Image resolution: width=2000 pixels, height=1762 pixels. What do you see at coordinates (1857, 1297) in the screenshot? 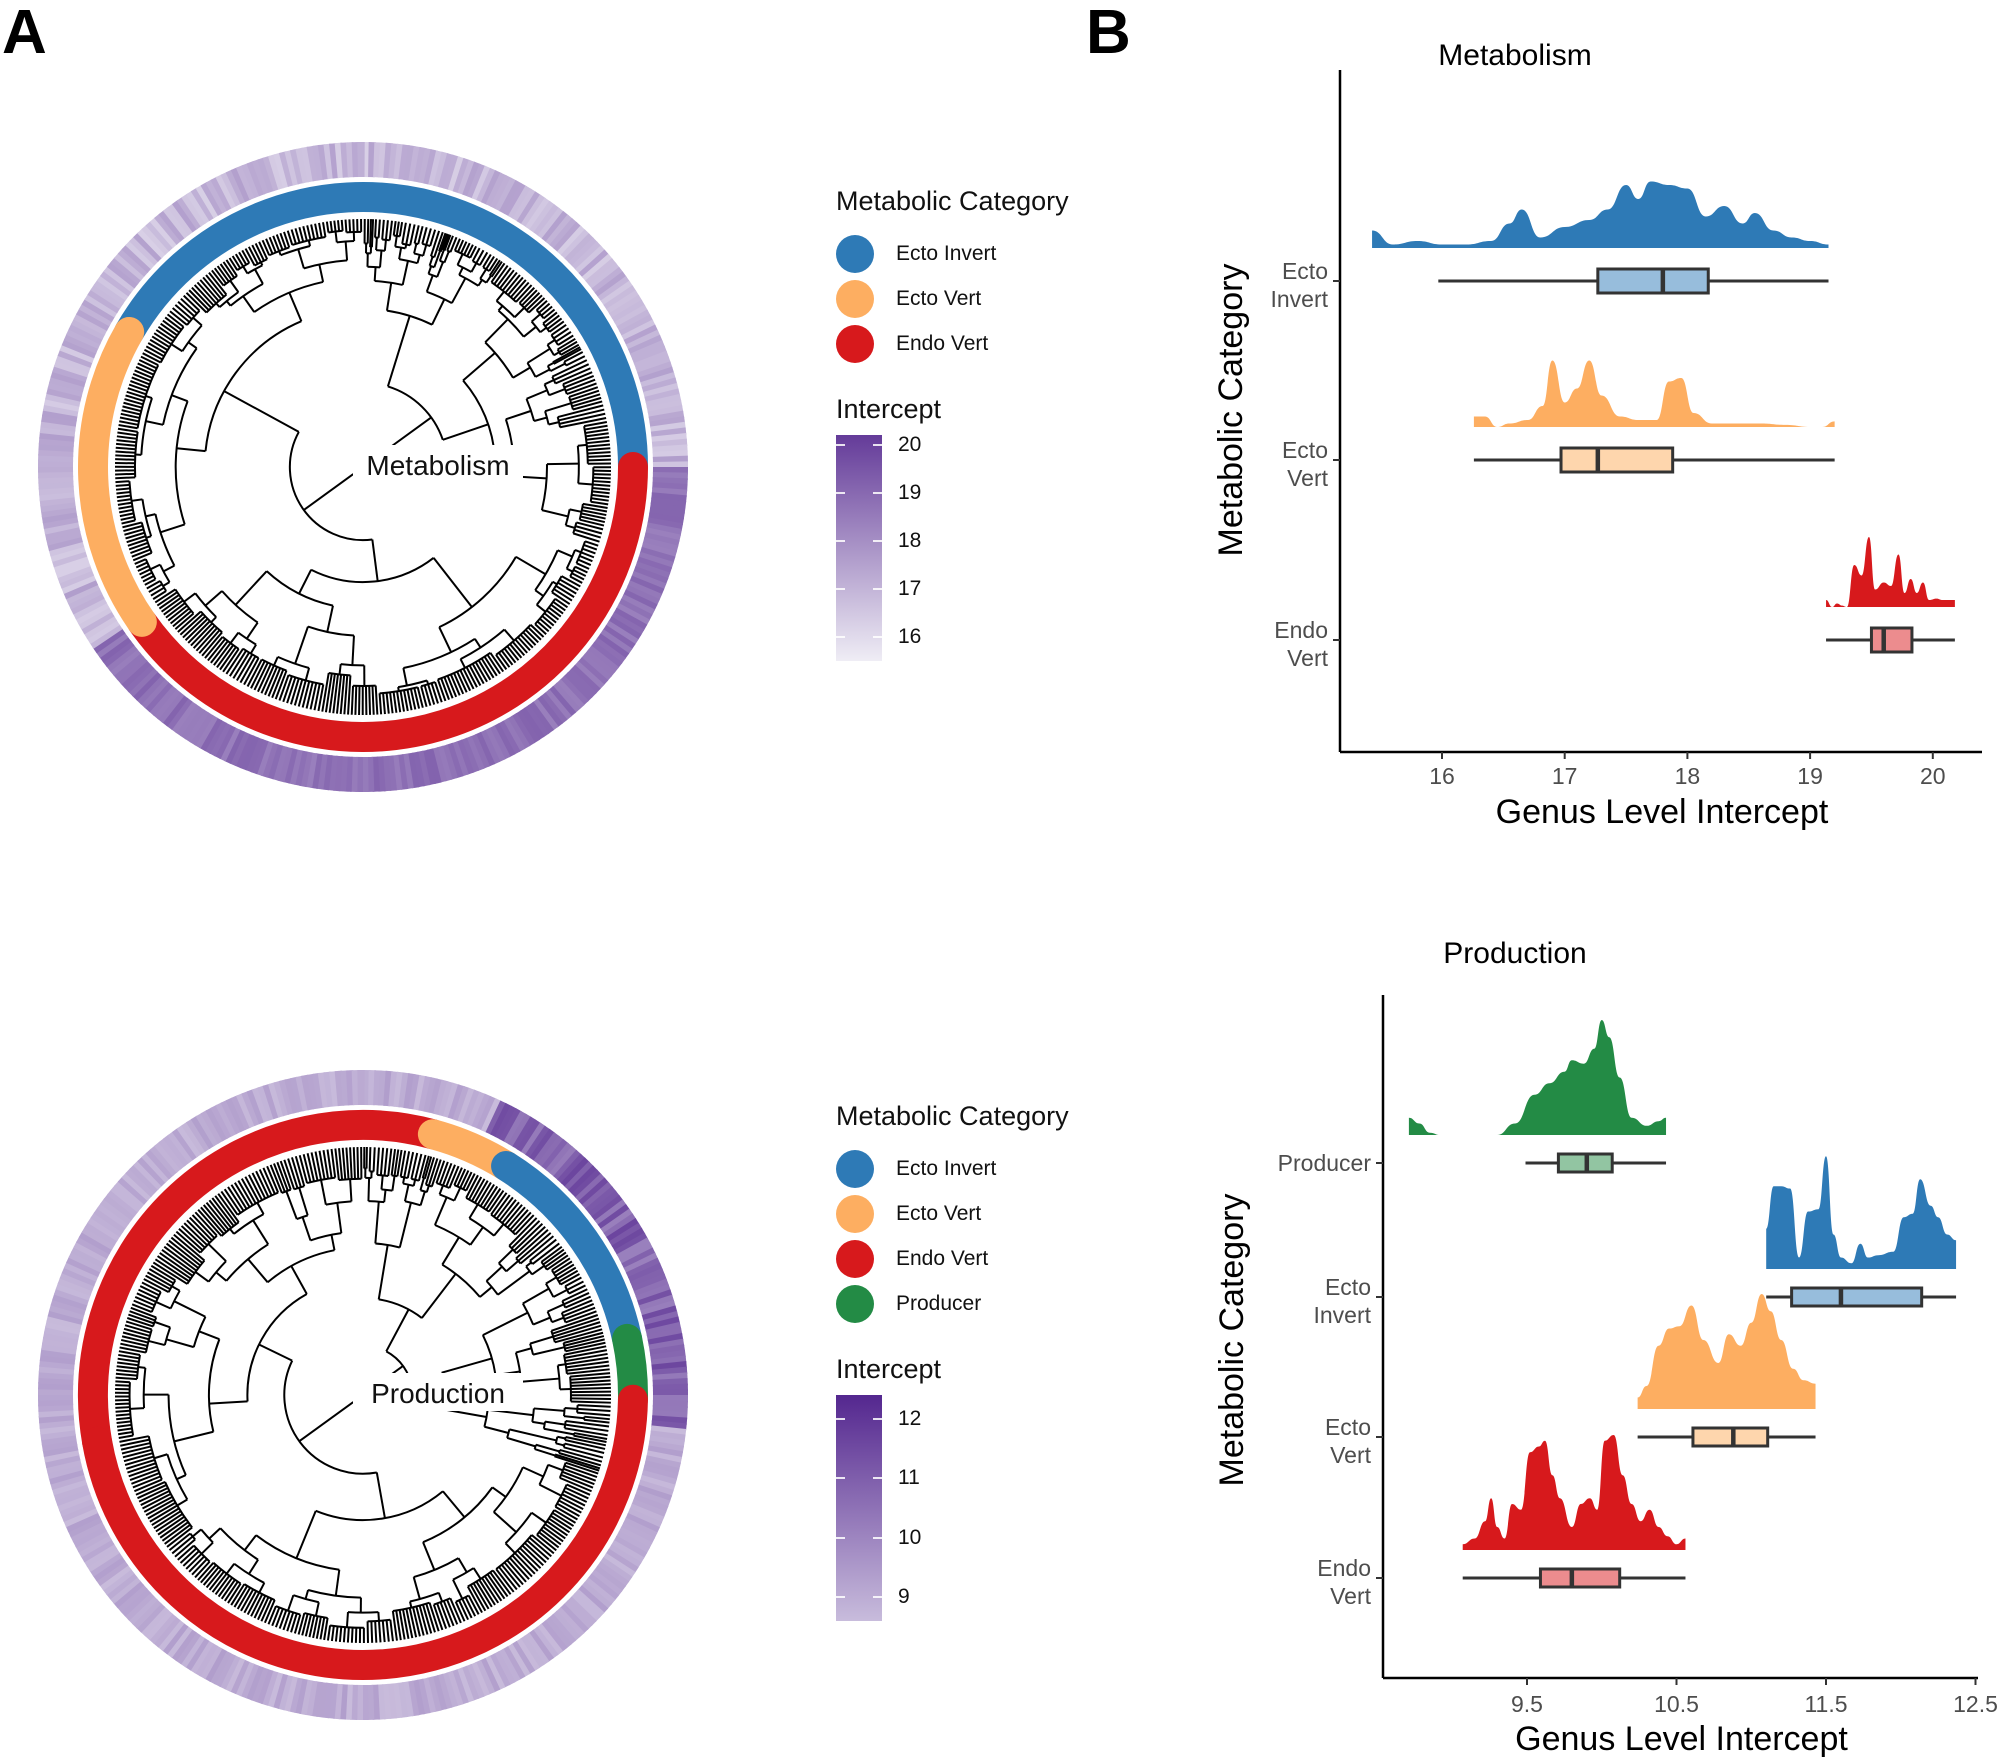
I see `box-iqr` at bounding box center [1857, 1297].